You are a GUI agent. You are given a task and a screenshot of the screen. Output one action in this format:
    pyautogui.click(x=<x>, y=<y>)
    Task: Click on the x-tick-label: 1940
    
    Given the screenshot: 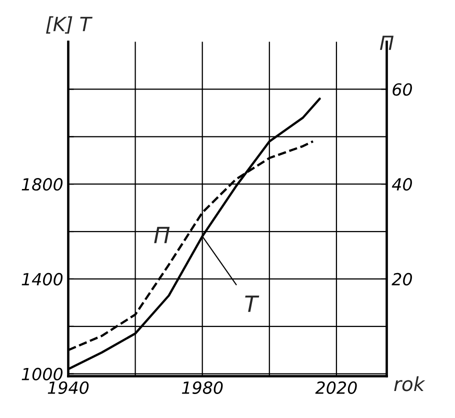 What is the action you would take?
    pyautogui.click(x=68, y=387)
    